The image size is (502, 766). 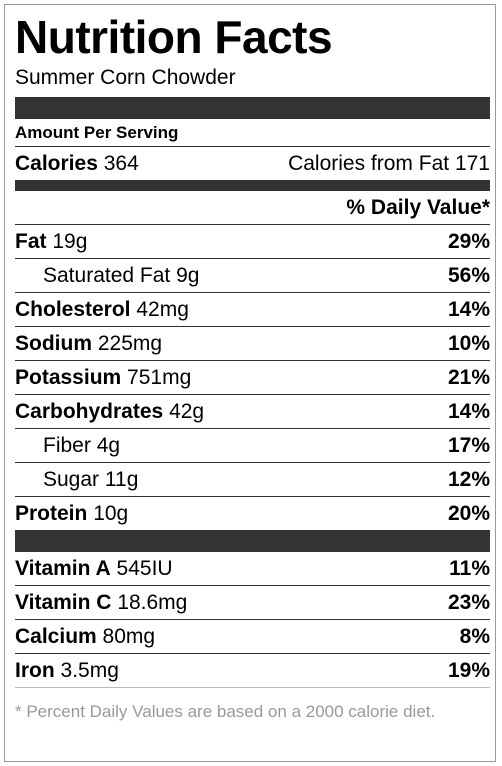 I want to click on nutrient-label: Vitamin C, so click(x=63, y=602).